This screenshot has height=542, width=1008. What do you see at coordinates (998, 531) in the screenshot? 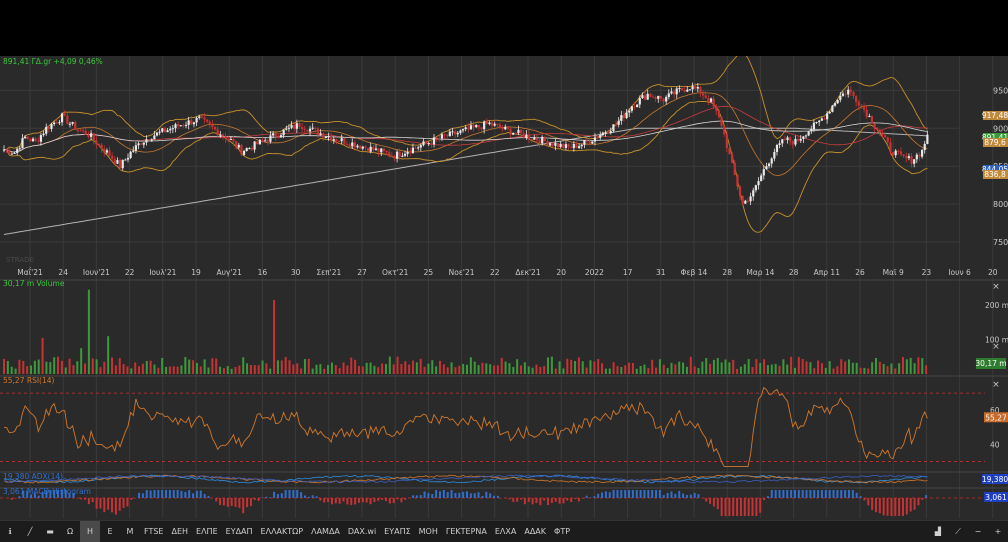
I see `zoom-in-icon: +` at bounding box center [998, 531].